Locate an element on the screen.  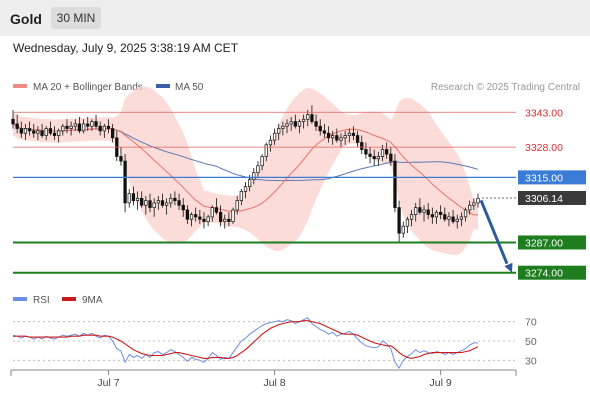
forecast-arrow is located at coordinates (494, 232).